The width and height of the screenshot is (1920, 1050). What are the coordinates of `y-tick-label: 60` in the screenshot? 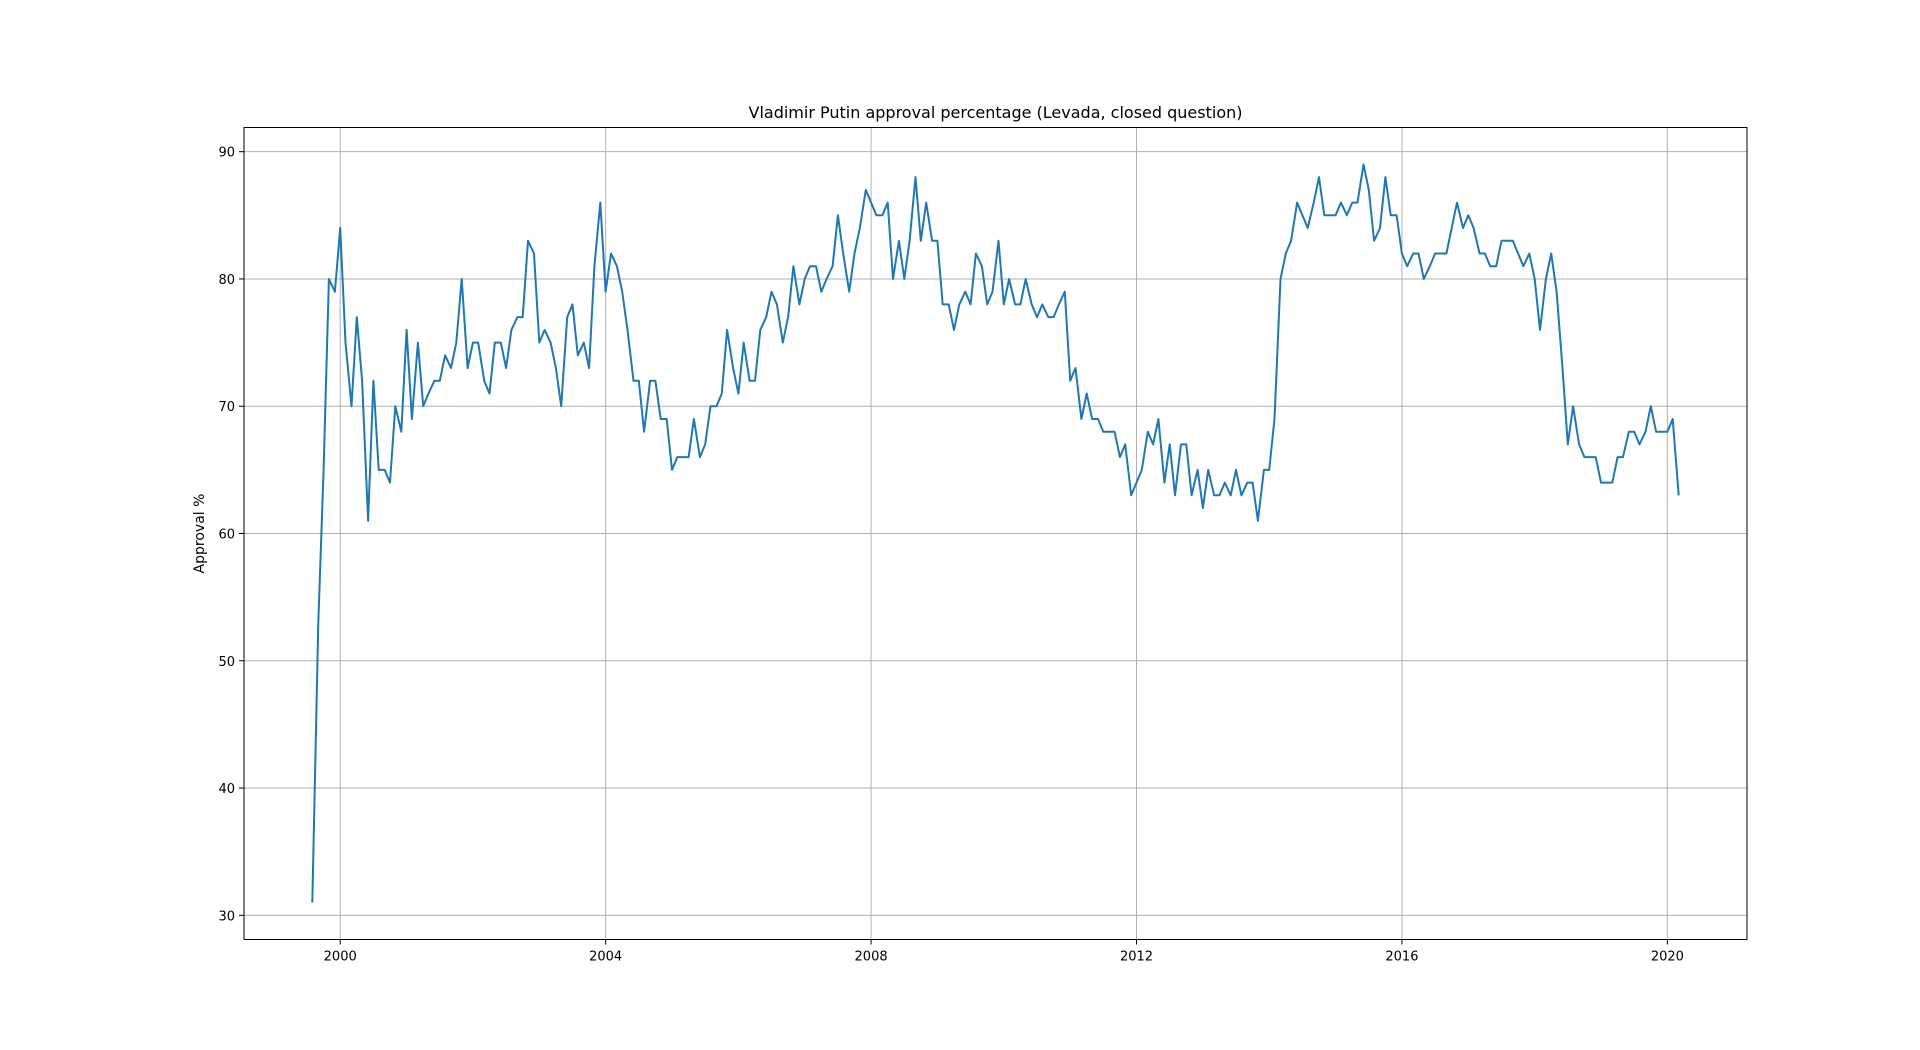 It's located at (226, 535).